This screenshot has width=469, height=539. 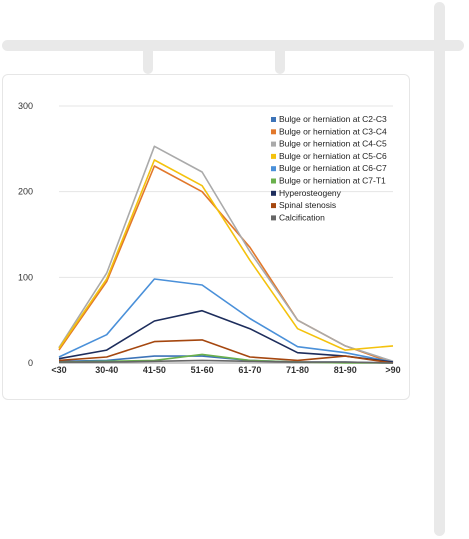 What do you see at coordinates (297, 370) in the screenshot?
I see `x-tick-label: 71-80` at bounding box center [297, 370].